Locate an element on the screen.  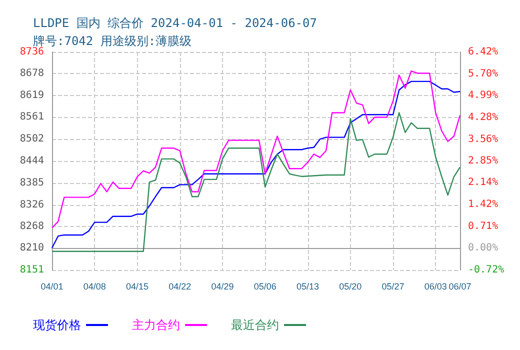
y-tick-label: 8444 is located at coordinates (32, 160).